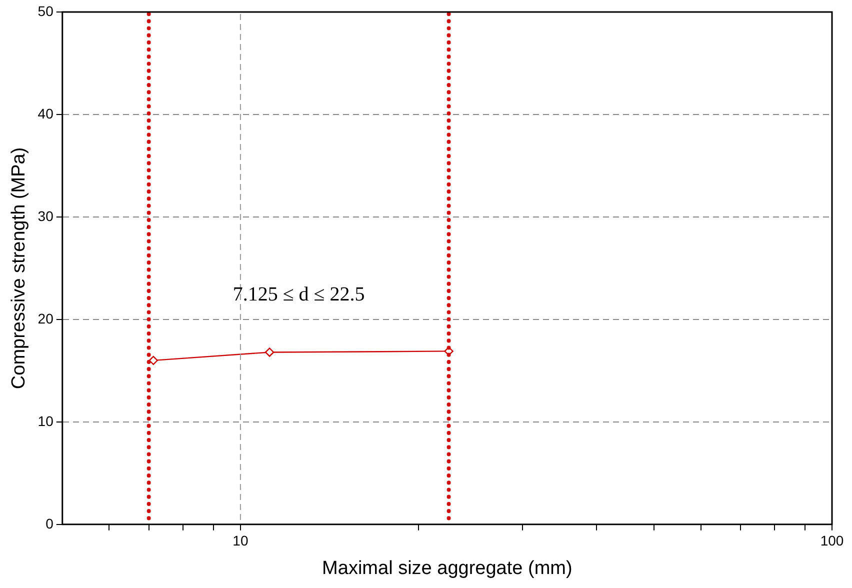  Describe the element at coordinates (46, 318) in the screenshot. I see `y-tick-label: 20` at that location.